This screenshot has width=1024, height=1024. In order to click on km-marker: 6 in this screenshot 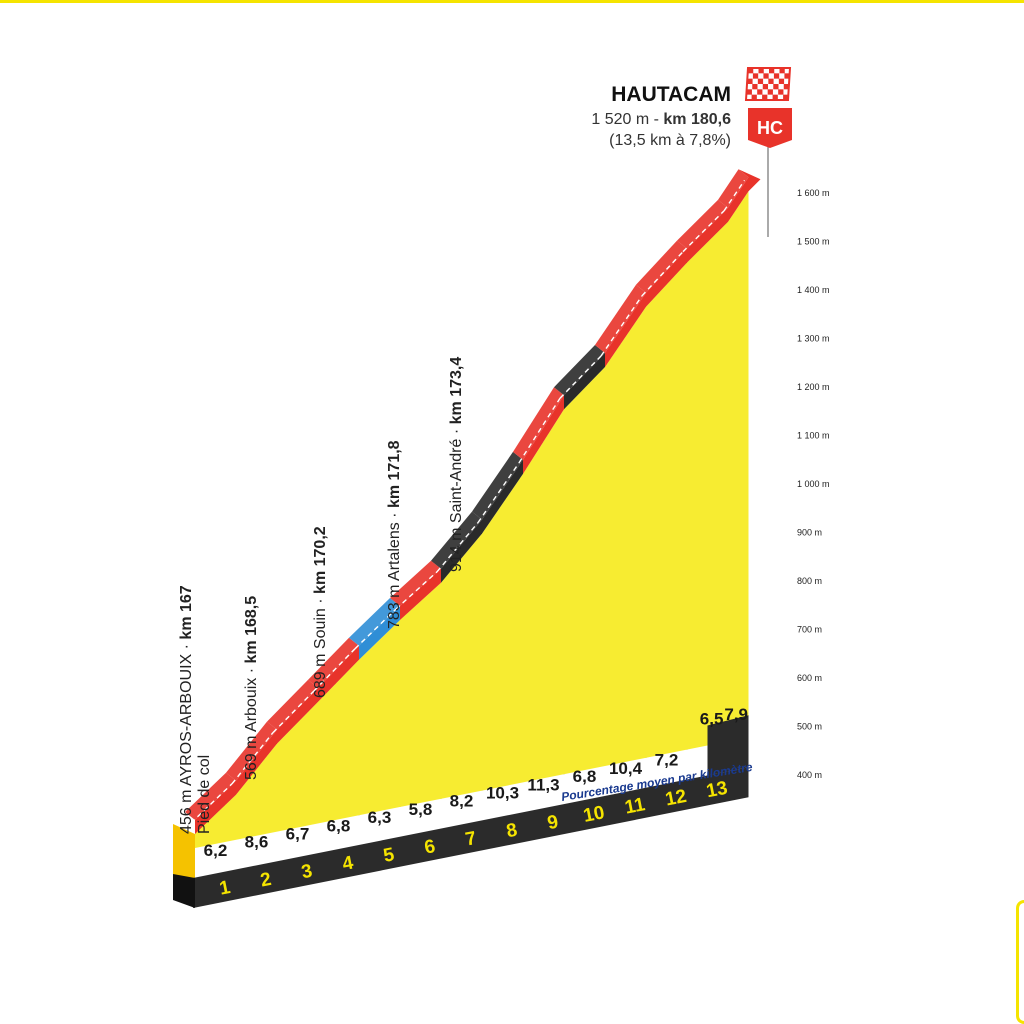, I will do `click(430, 847)`.